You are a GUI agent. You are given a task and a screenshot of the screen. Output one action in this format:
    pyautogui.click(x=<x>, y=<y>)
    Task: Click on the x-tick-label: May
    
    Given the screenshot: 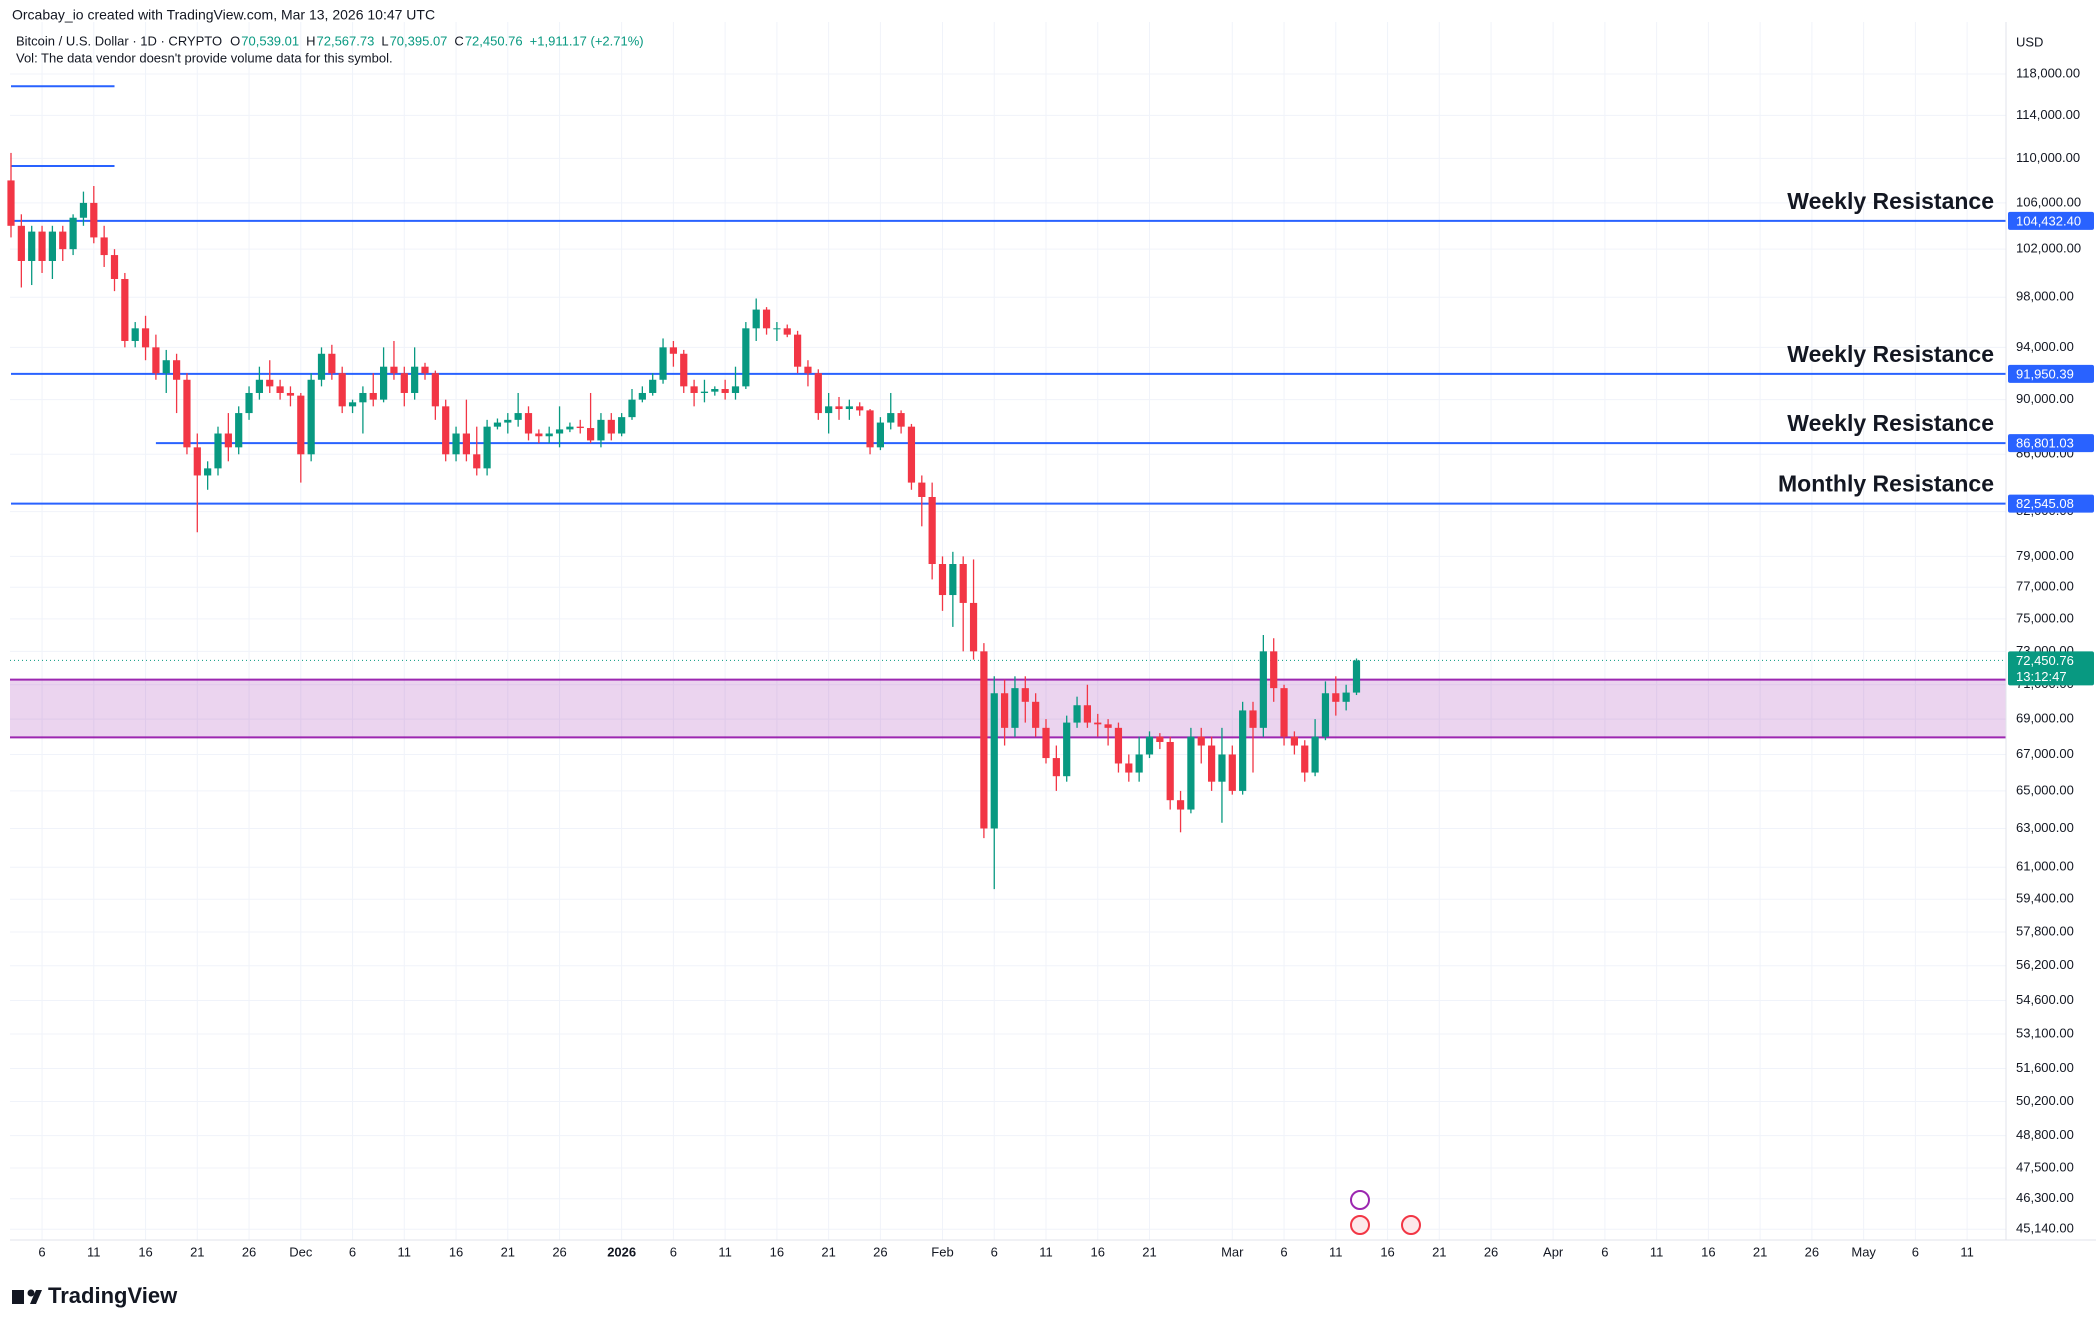 What is the action you would take?
    pyautogui.click(x=1863, y=1251)
    